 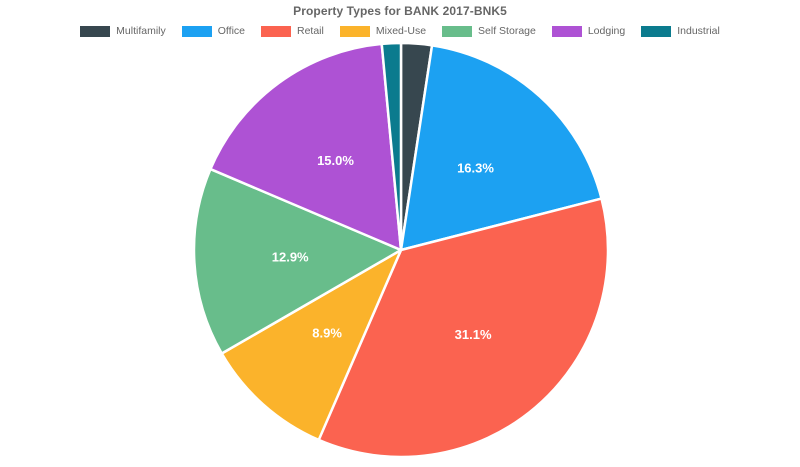 I want to click on legend-item-office: Office, so click(x=213, y=31).